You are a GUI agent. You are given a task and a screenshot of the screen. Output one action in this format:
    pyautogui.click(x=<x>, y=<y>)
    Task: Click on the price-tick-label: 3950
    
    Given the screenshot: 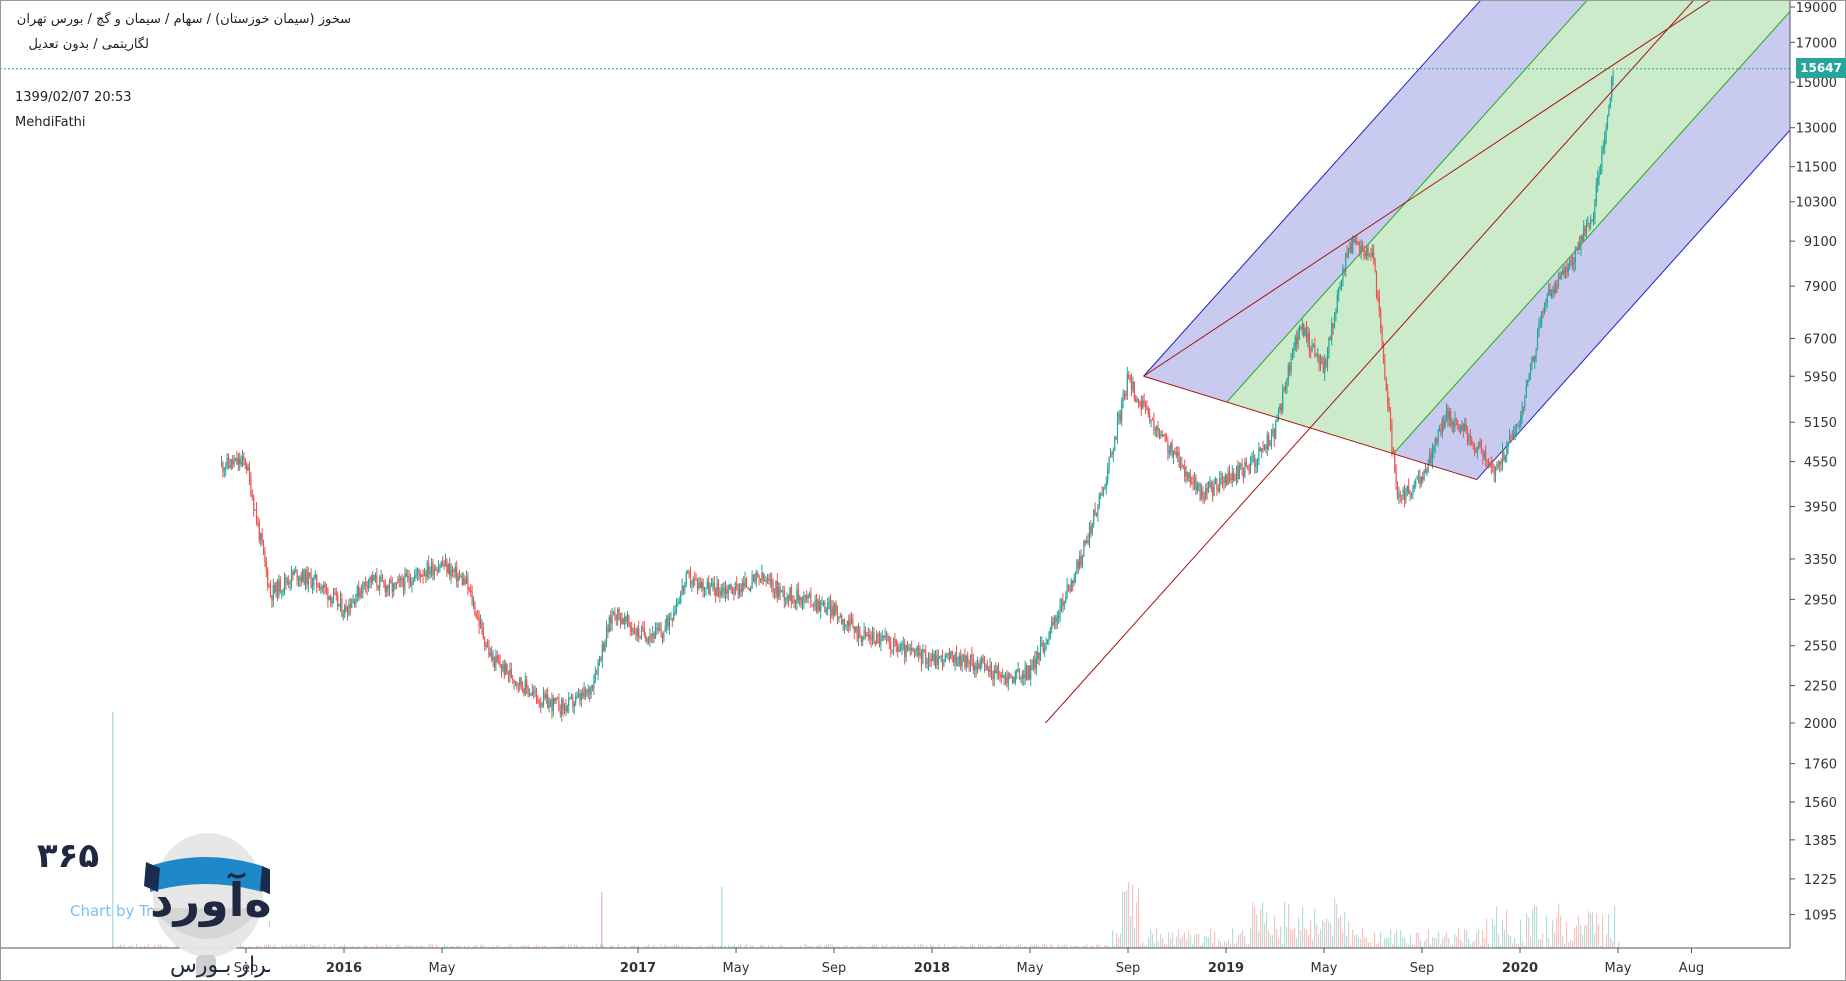 What is the action you would take?
    pyautogui.click(x=1820, y=508)
    